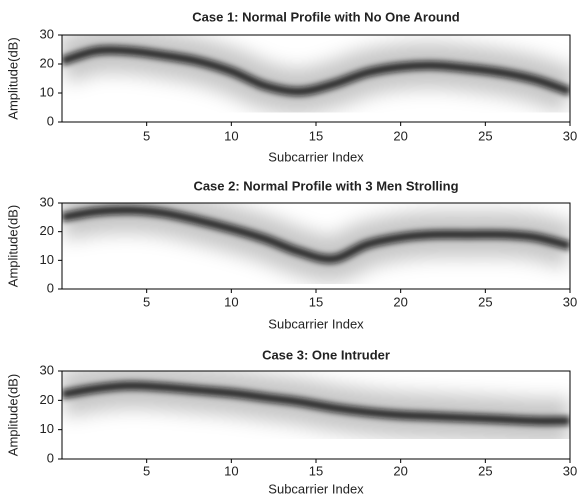 This screenshot has height=501, width=582. What do you see at coordinates (326, 354) in the screenshot?
I see `chart-title: Case 3: One Intruder` at bounding box center [326, 354].